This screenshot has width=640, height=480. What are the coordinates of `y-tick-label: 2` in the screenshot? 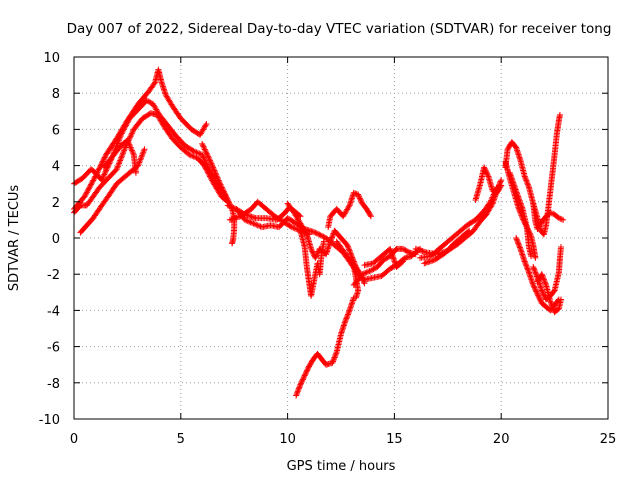 It's located at (56, 203).